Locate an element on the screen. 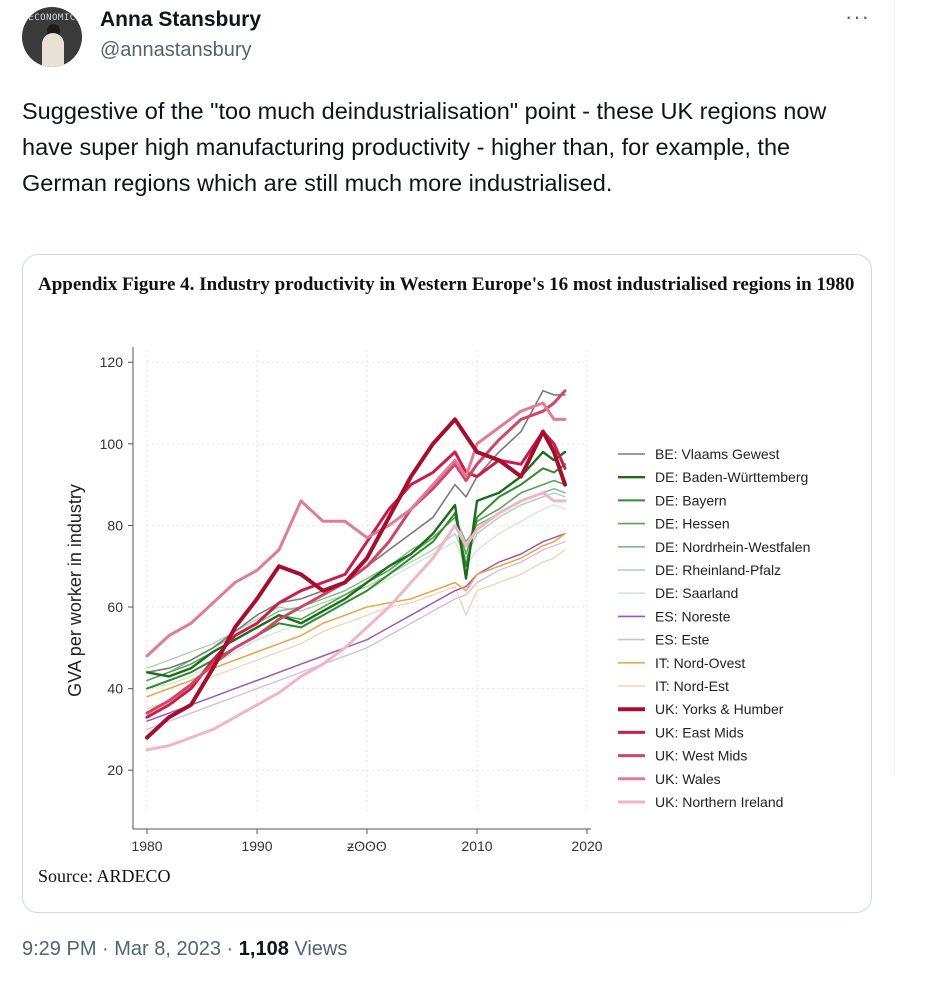 This screenshot has width=930, height=1000. more-options-icon: ··· is located at coordinates (857, 16).